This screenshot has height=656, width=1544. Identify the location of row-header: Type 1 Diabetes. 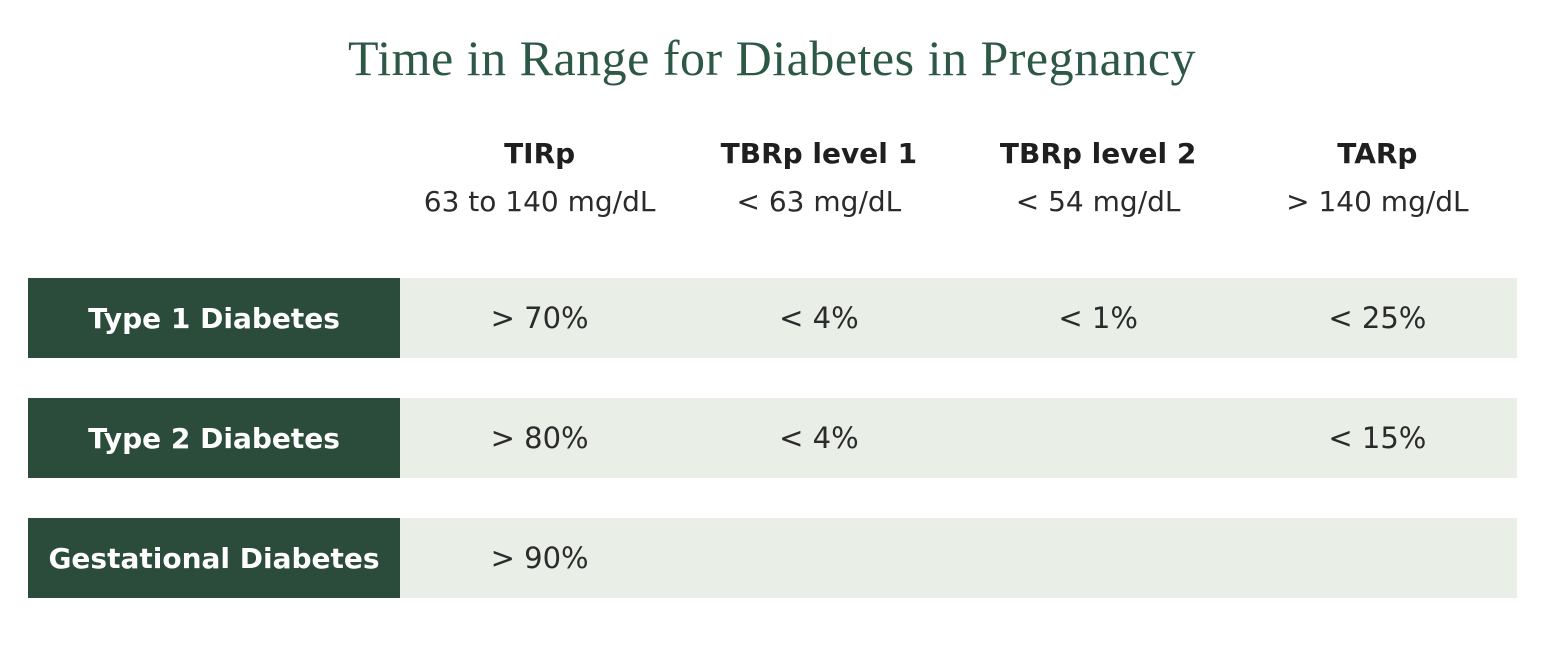
(214, 318).